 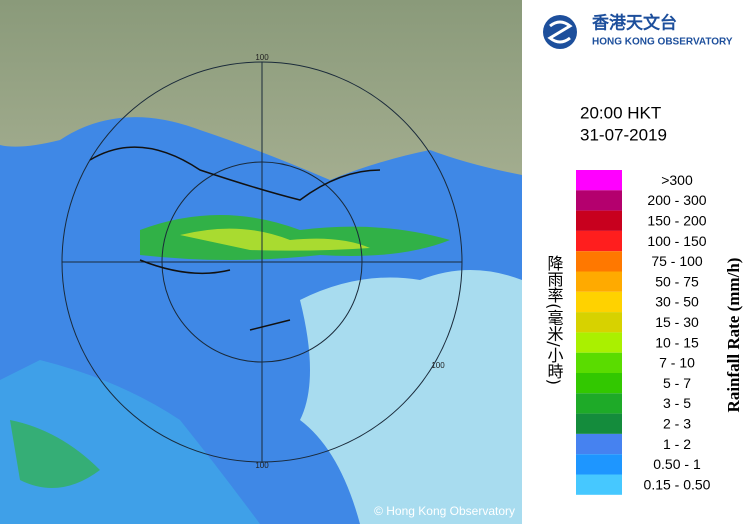 I want to click on legend-label: 75 - 100, so click(x=677, y=261).